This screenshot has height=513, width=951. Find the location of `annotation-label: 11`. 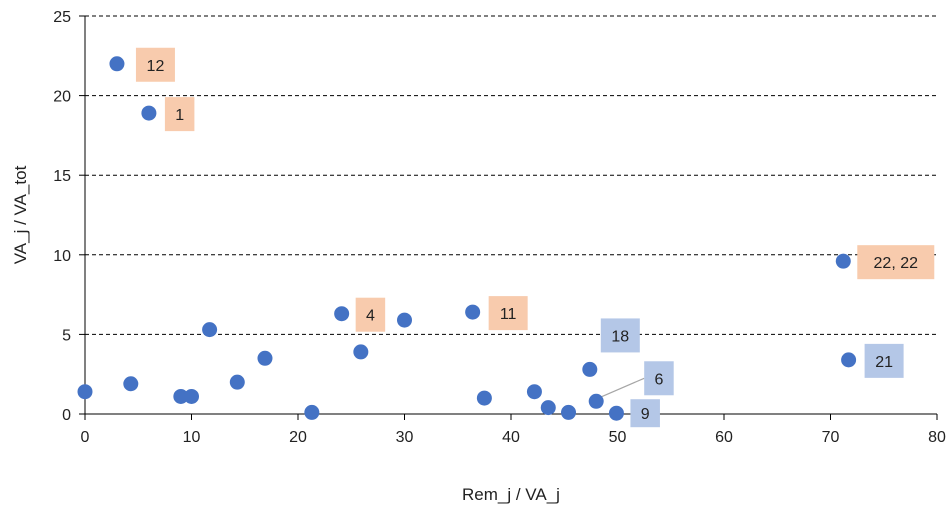

annotation-label: 11 is located at coordinates (508, 314).